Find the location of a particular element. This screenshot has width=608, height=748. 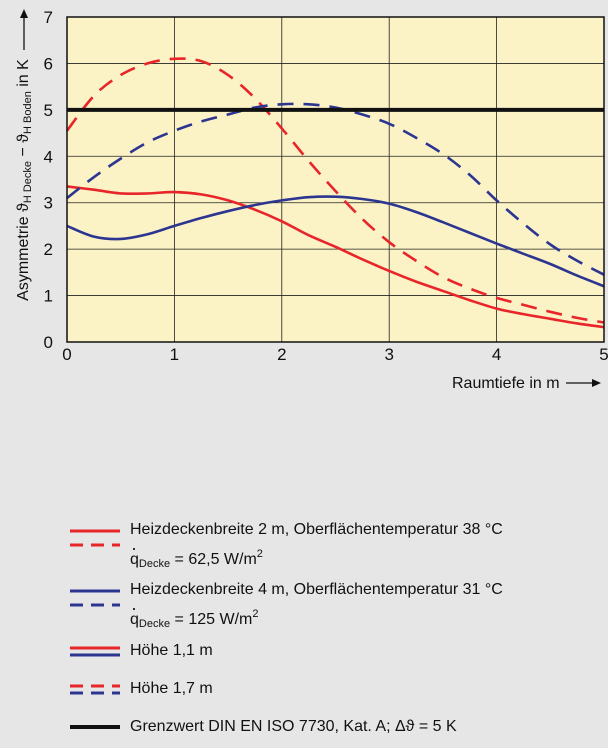

x-axis-title: Raumtiefe in m is located at coordinates (506, 383).